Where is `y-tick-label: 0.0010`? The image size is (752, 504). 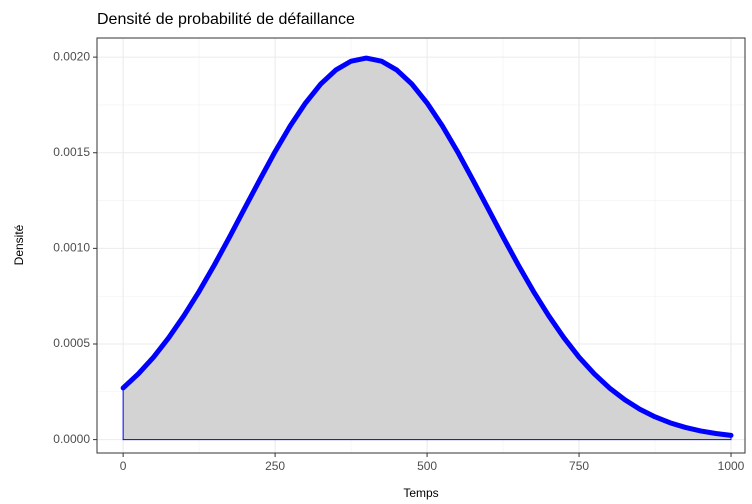 y-tick-label: 0.0010 is located at coordinates (71, 248).